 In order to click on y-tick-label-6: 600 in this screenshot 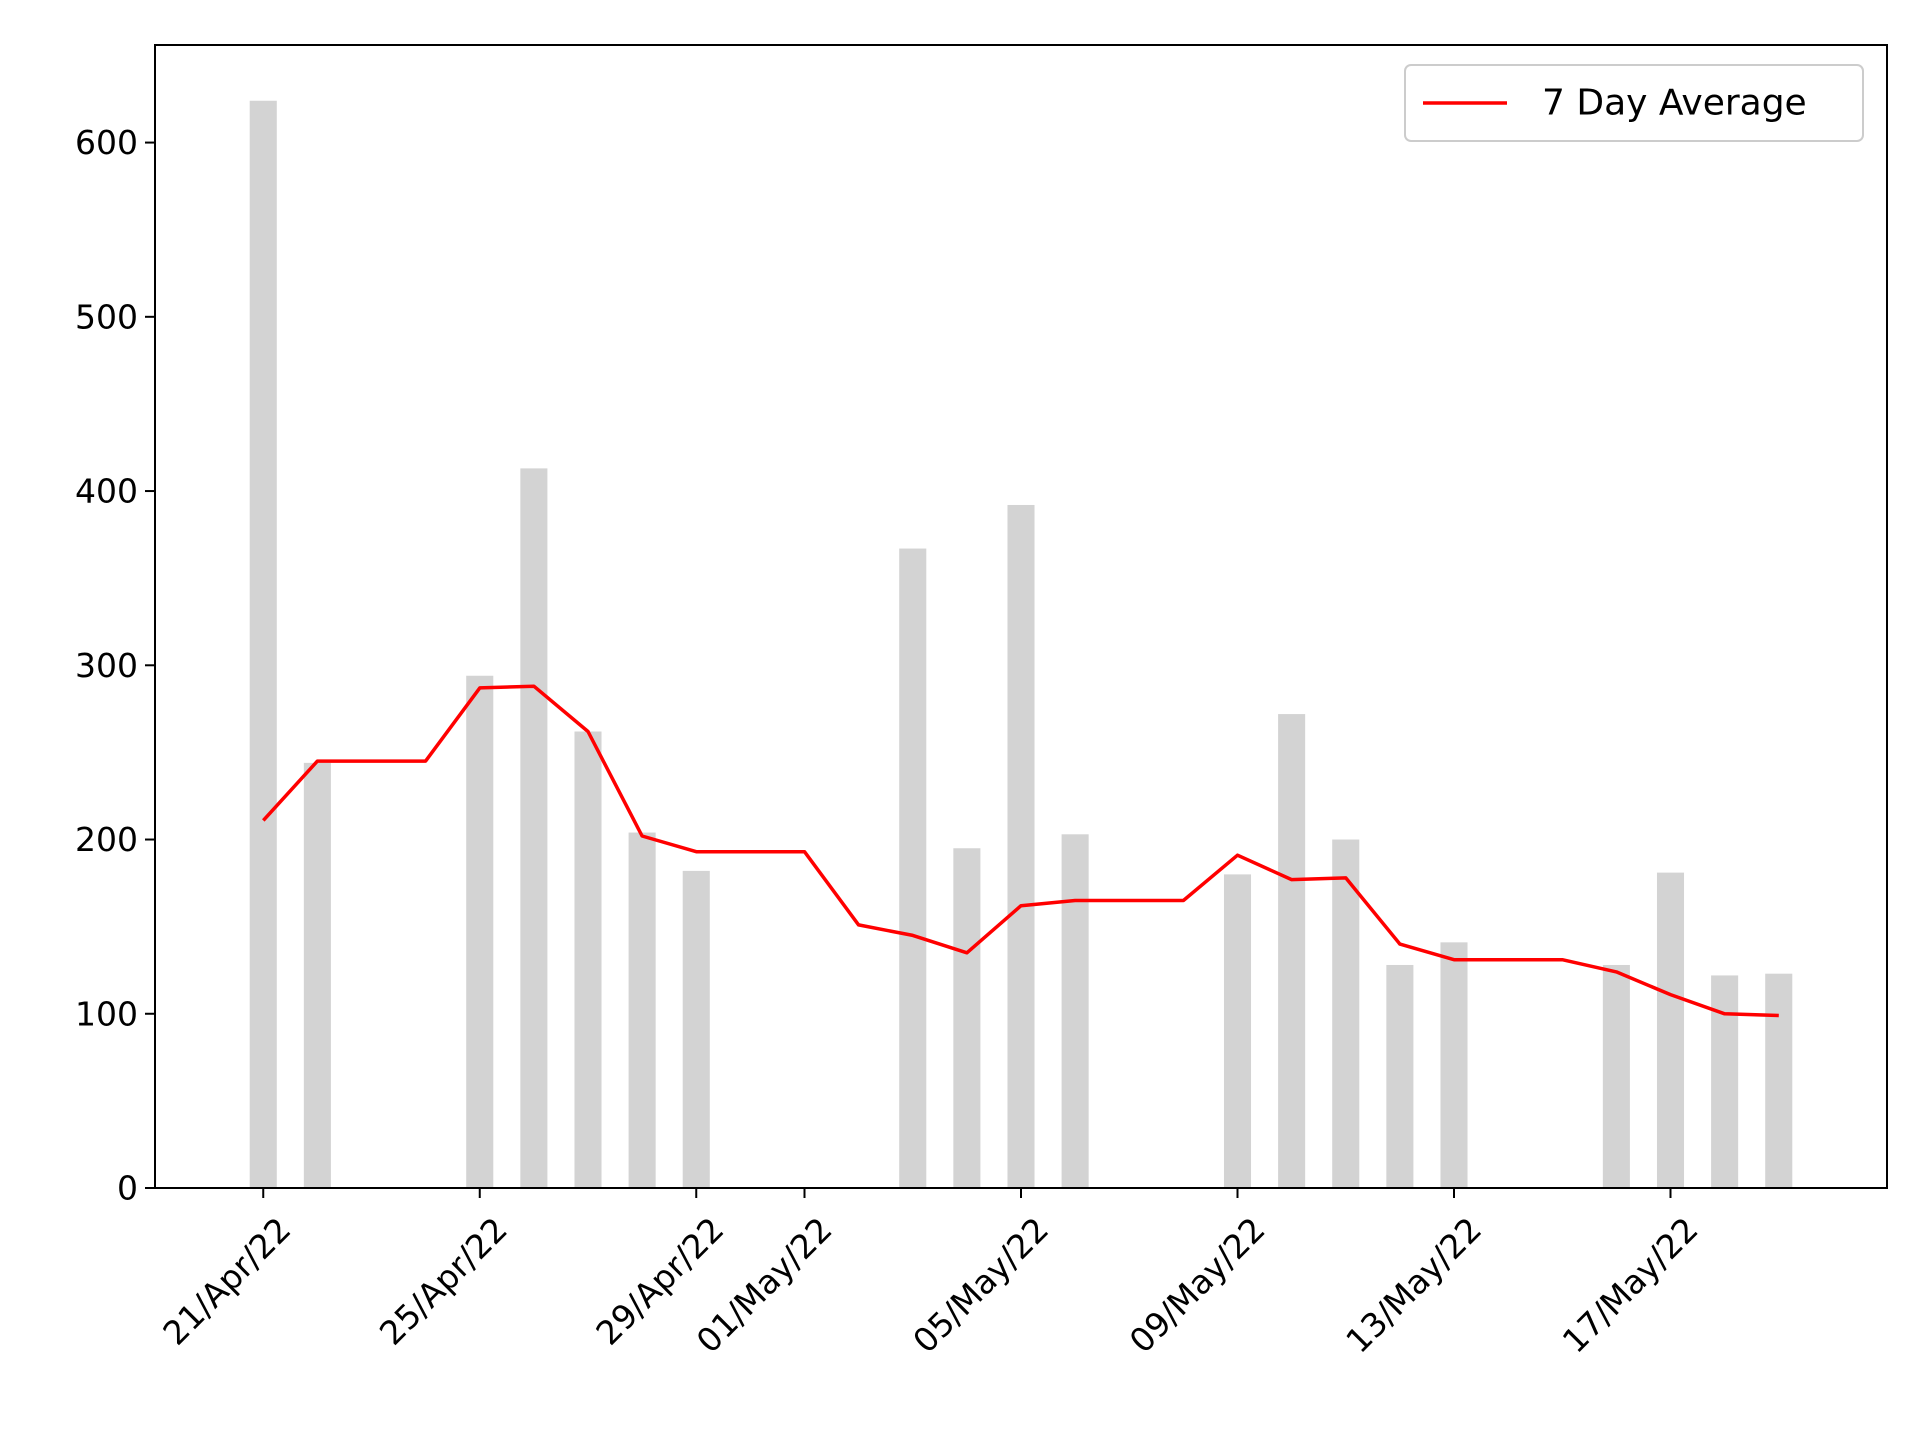, I will do `click(106, 142)`.